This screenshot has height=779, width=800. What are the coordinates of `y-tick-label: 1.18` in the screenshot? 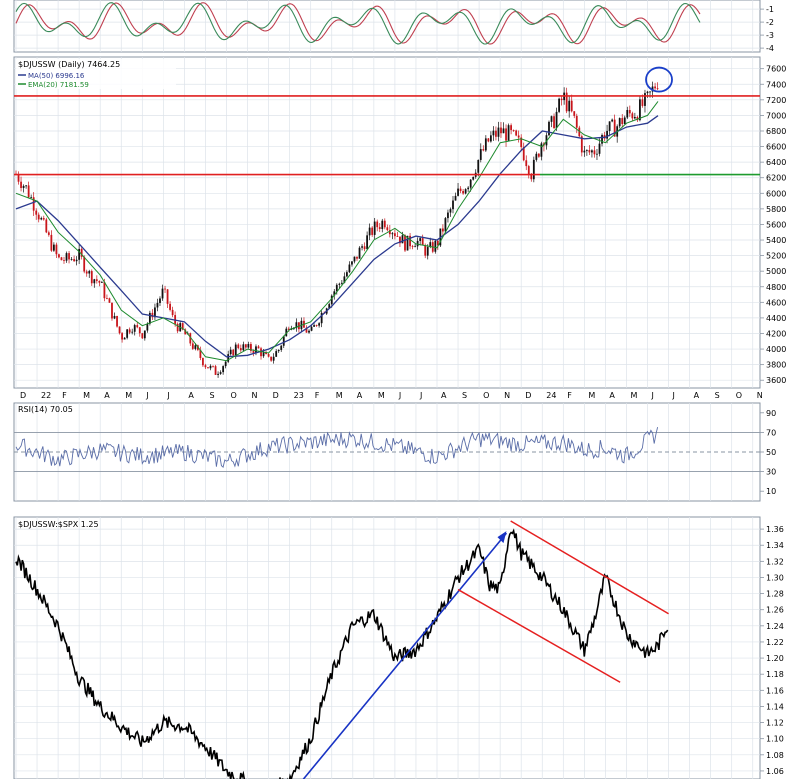 It's located at (775, 674).